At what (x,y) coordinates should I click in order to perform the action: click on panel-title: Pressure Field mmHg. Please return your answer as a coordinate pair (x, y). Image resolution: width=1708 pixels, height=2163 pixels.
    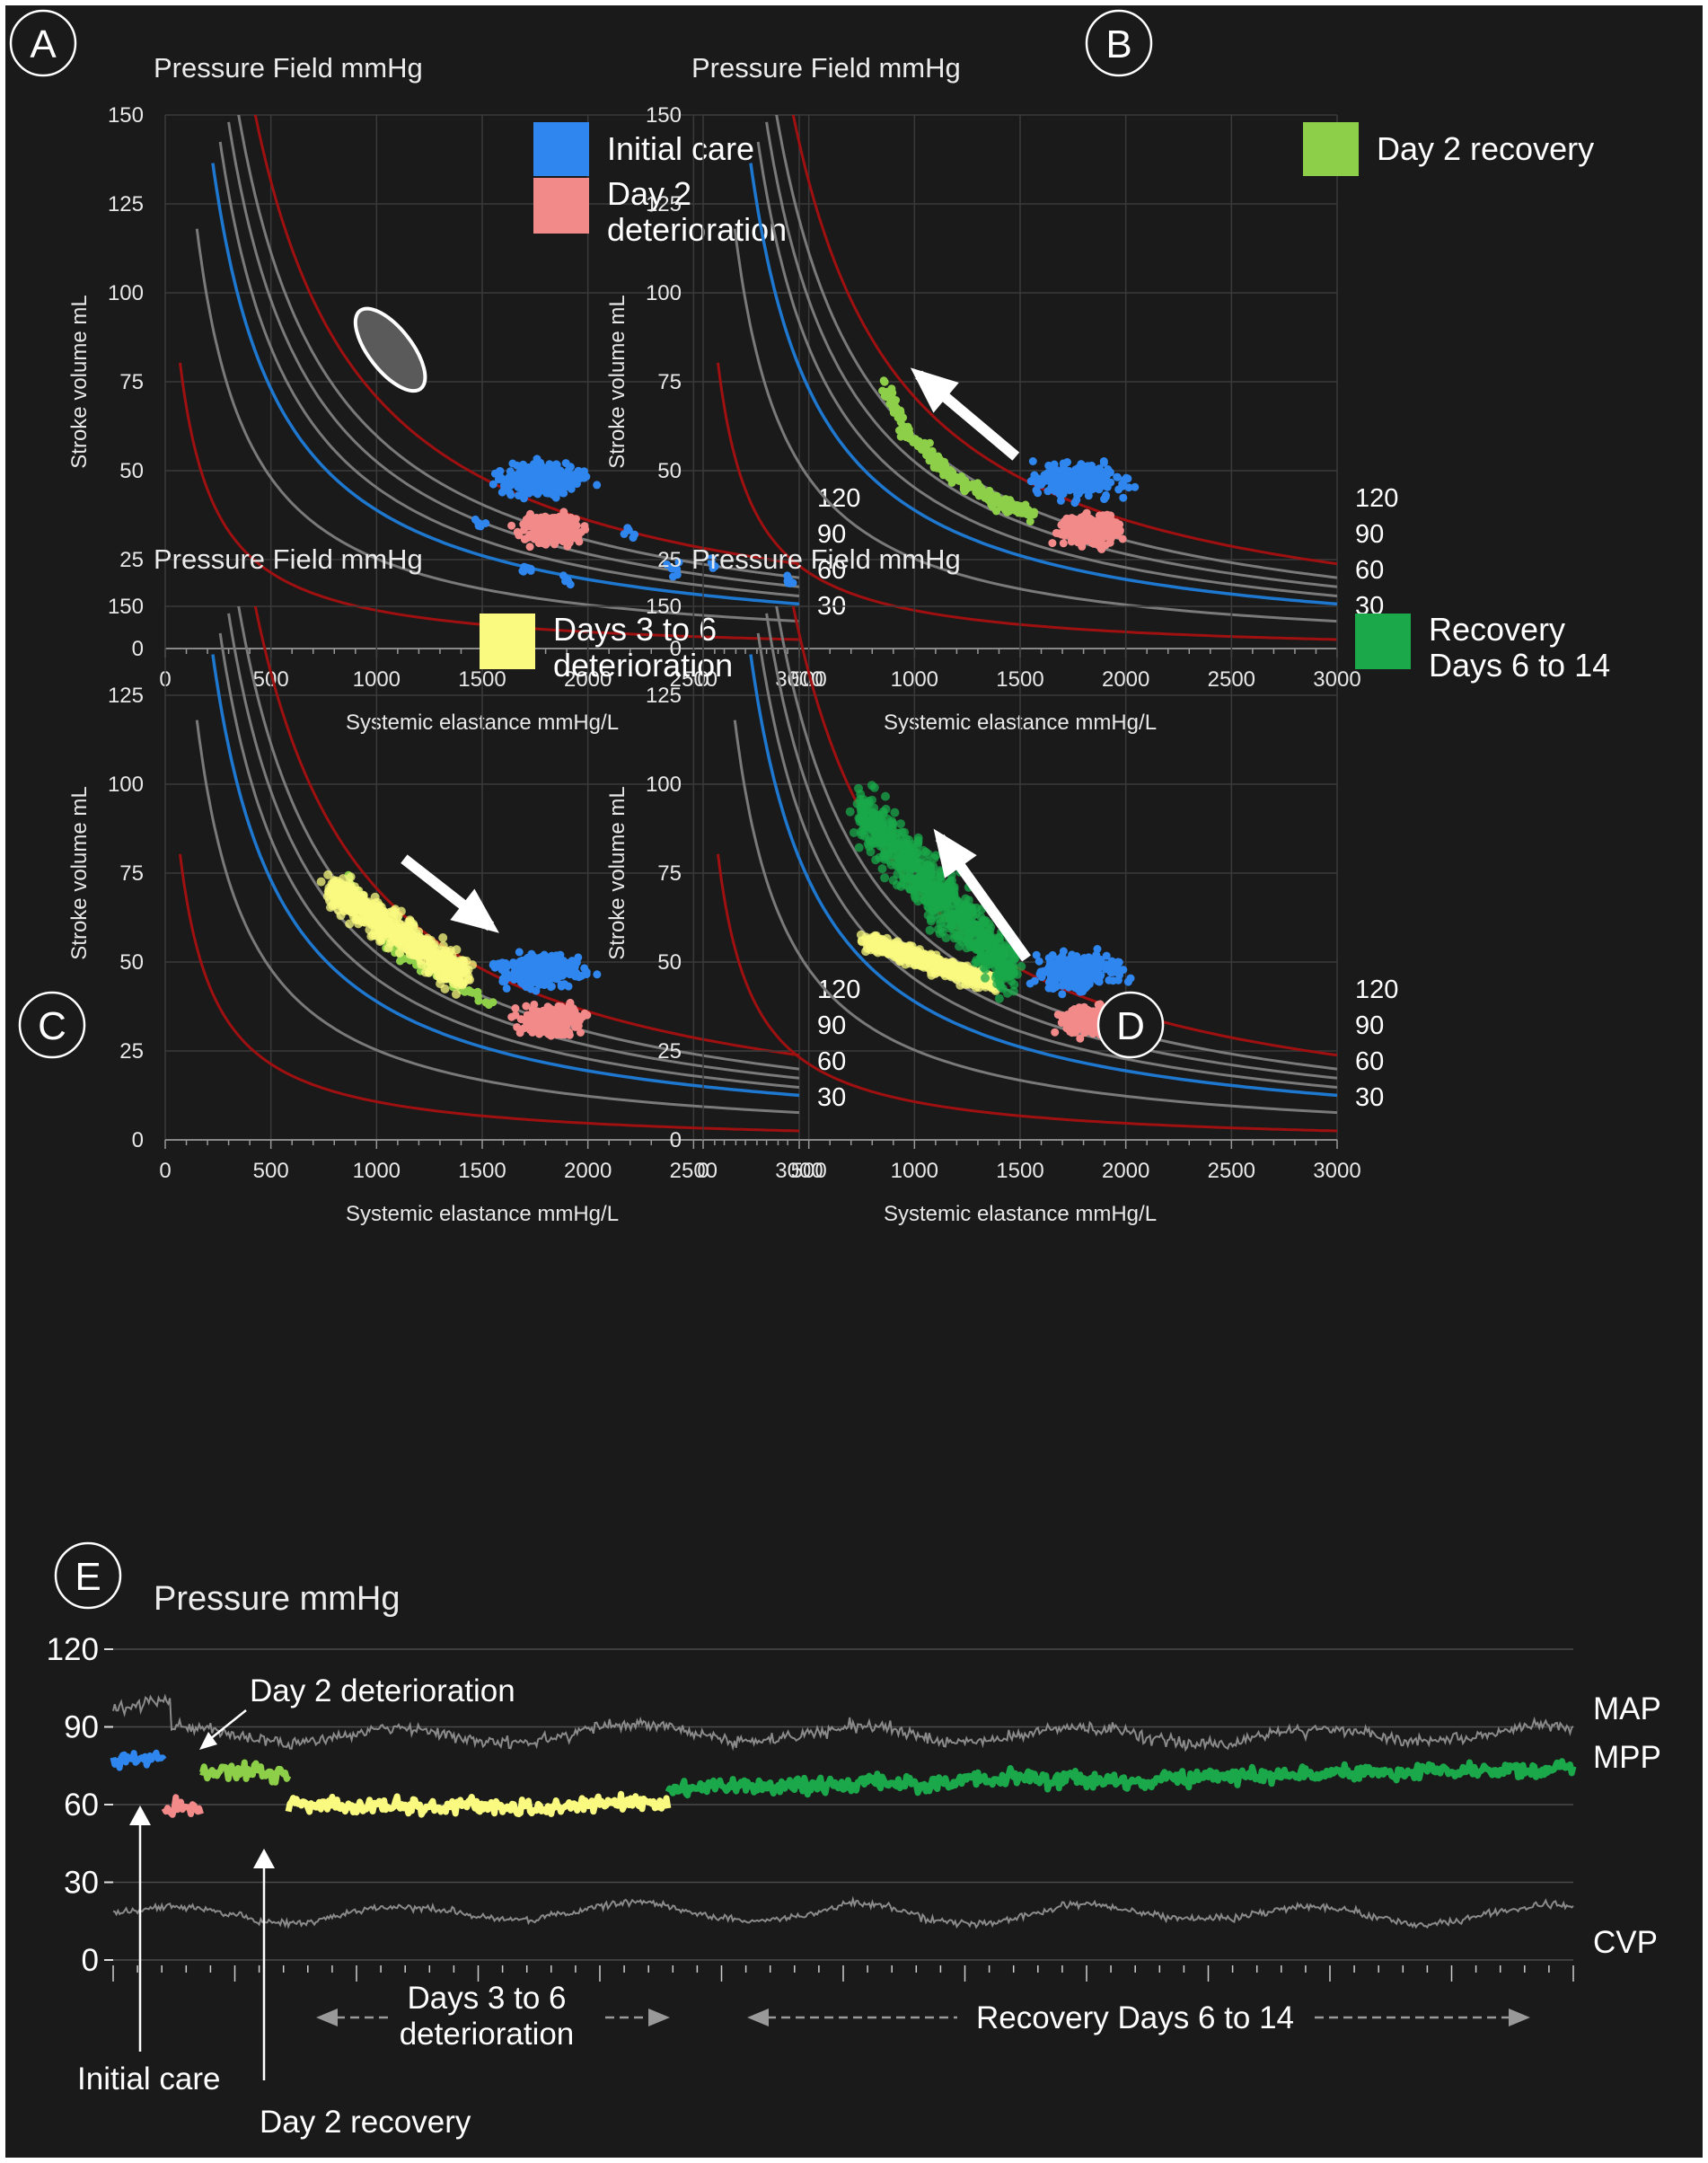
    Looking at the image, I should click on (288, 68).